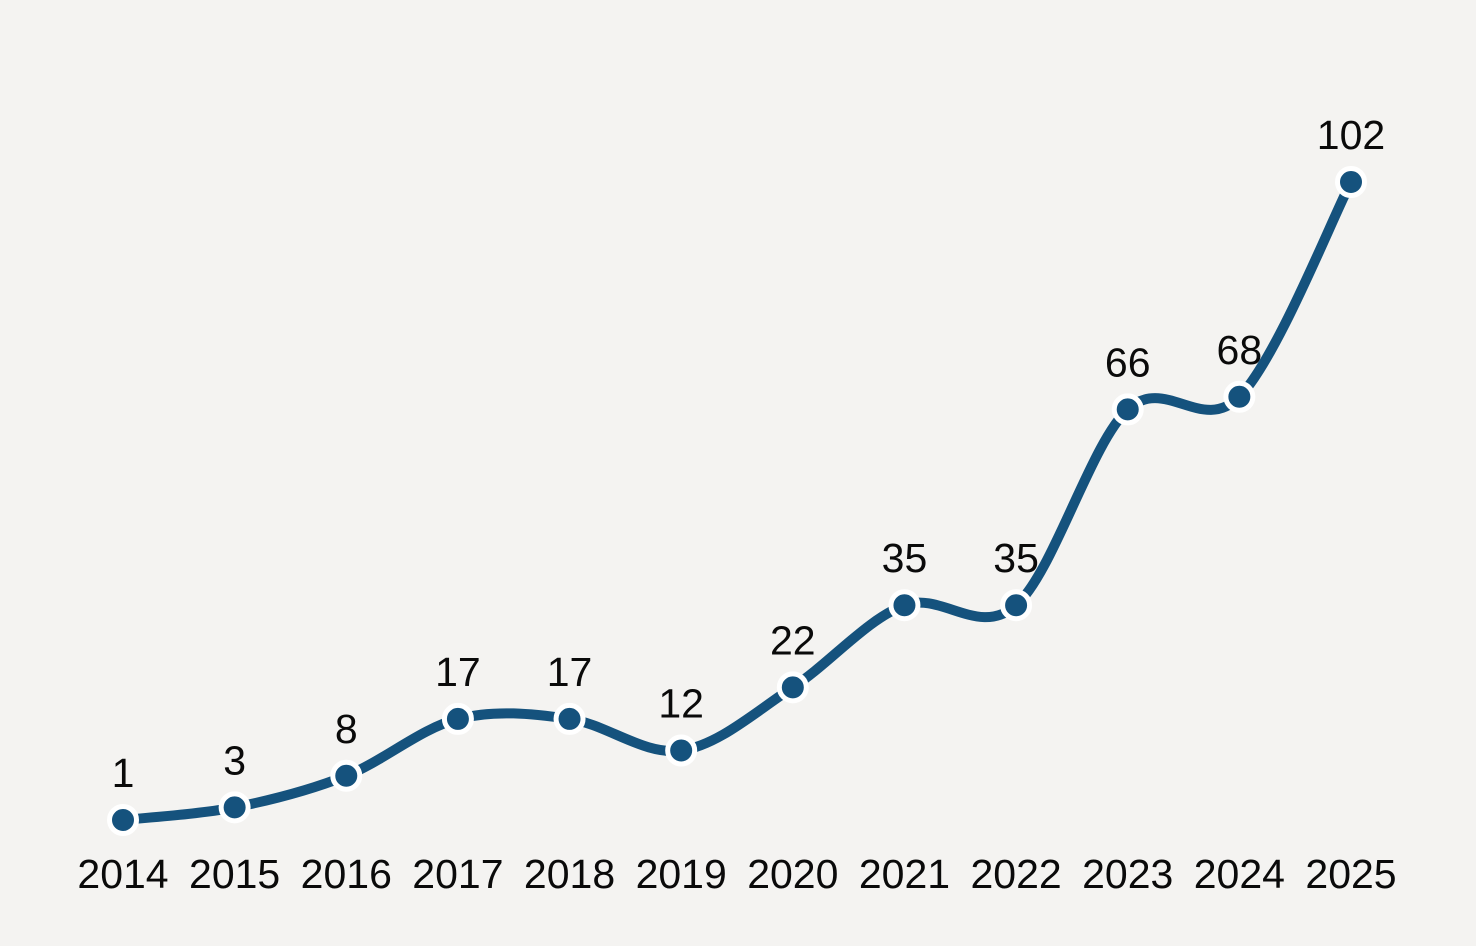 Image resolution: width=1476 pixels, height=946 pixels. Describe the element at coordinates (123, 820) in the screenshot. I see `data-point-marker-2014` at that location.